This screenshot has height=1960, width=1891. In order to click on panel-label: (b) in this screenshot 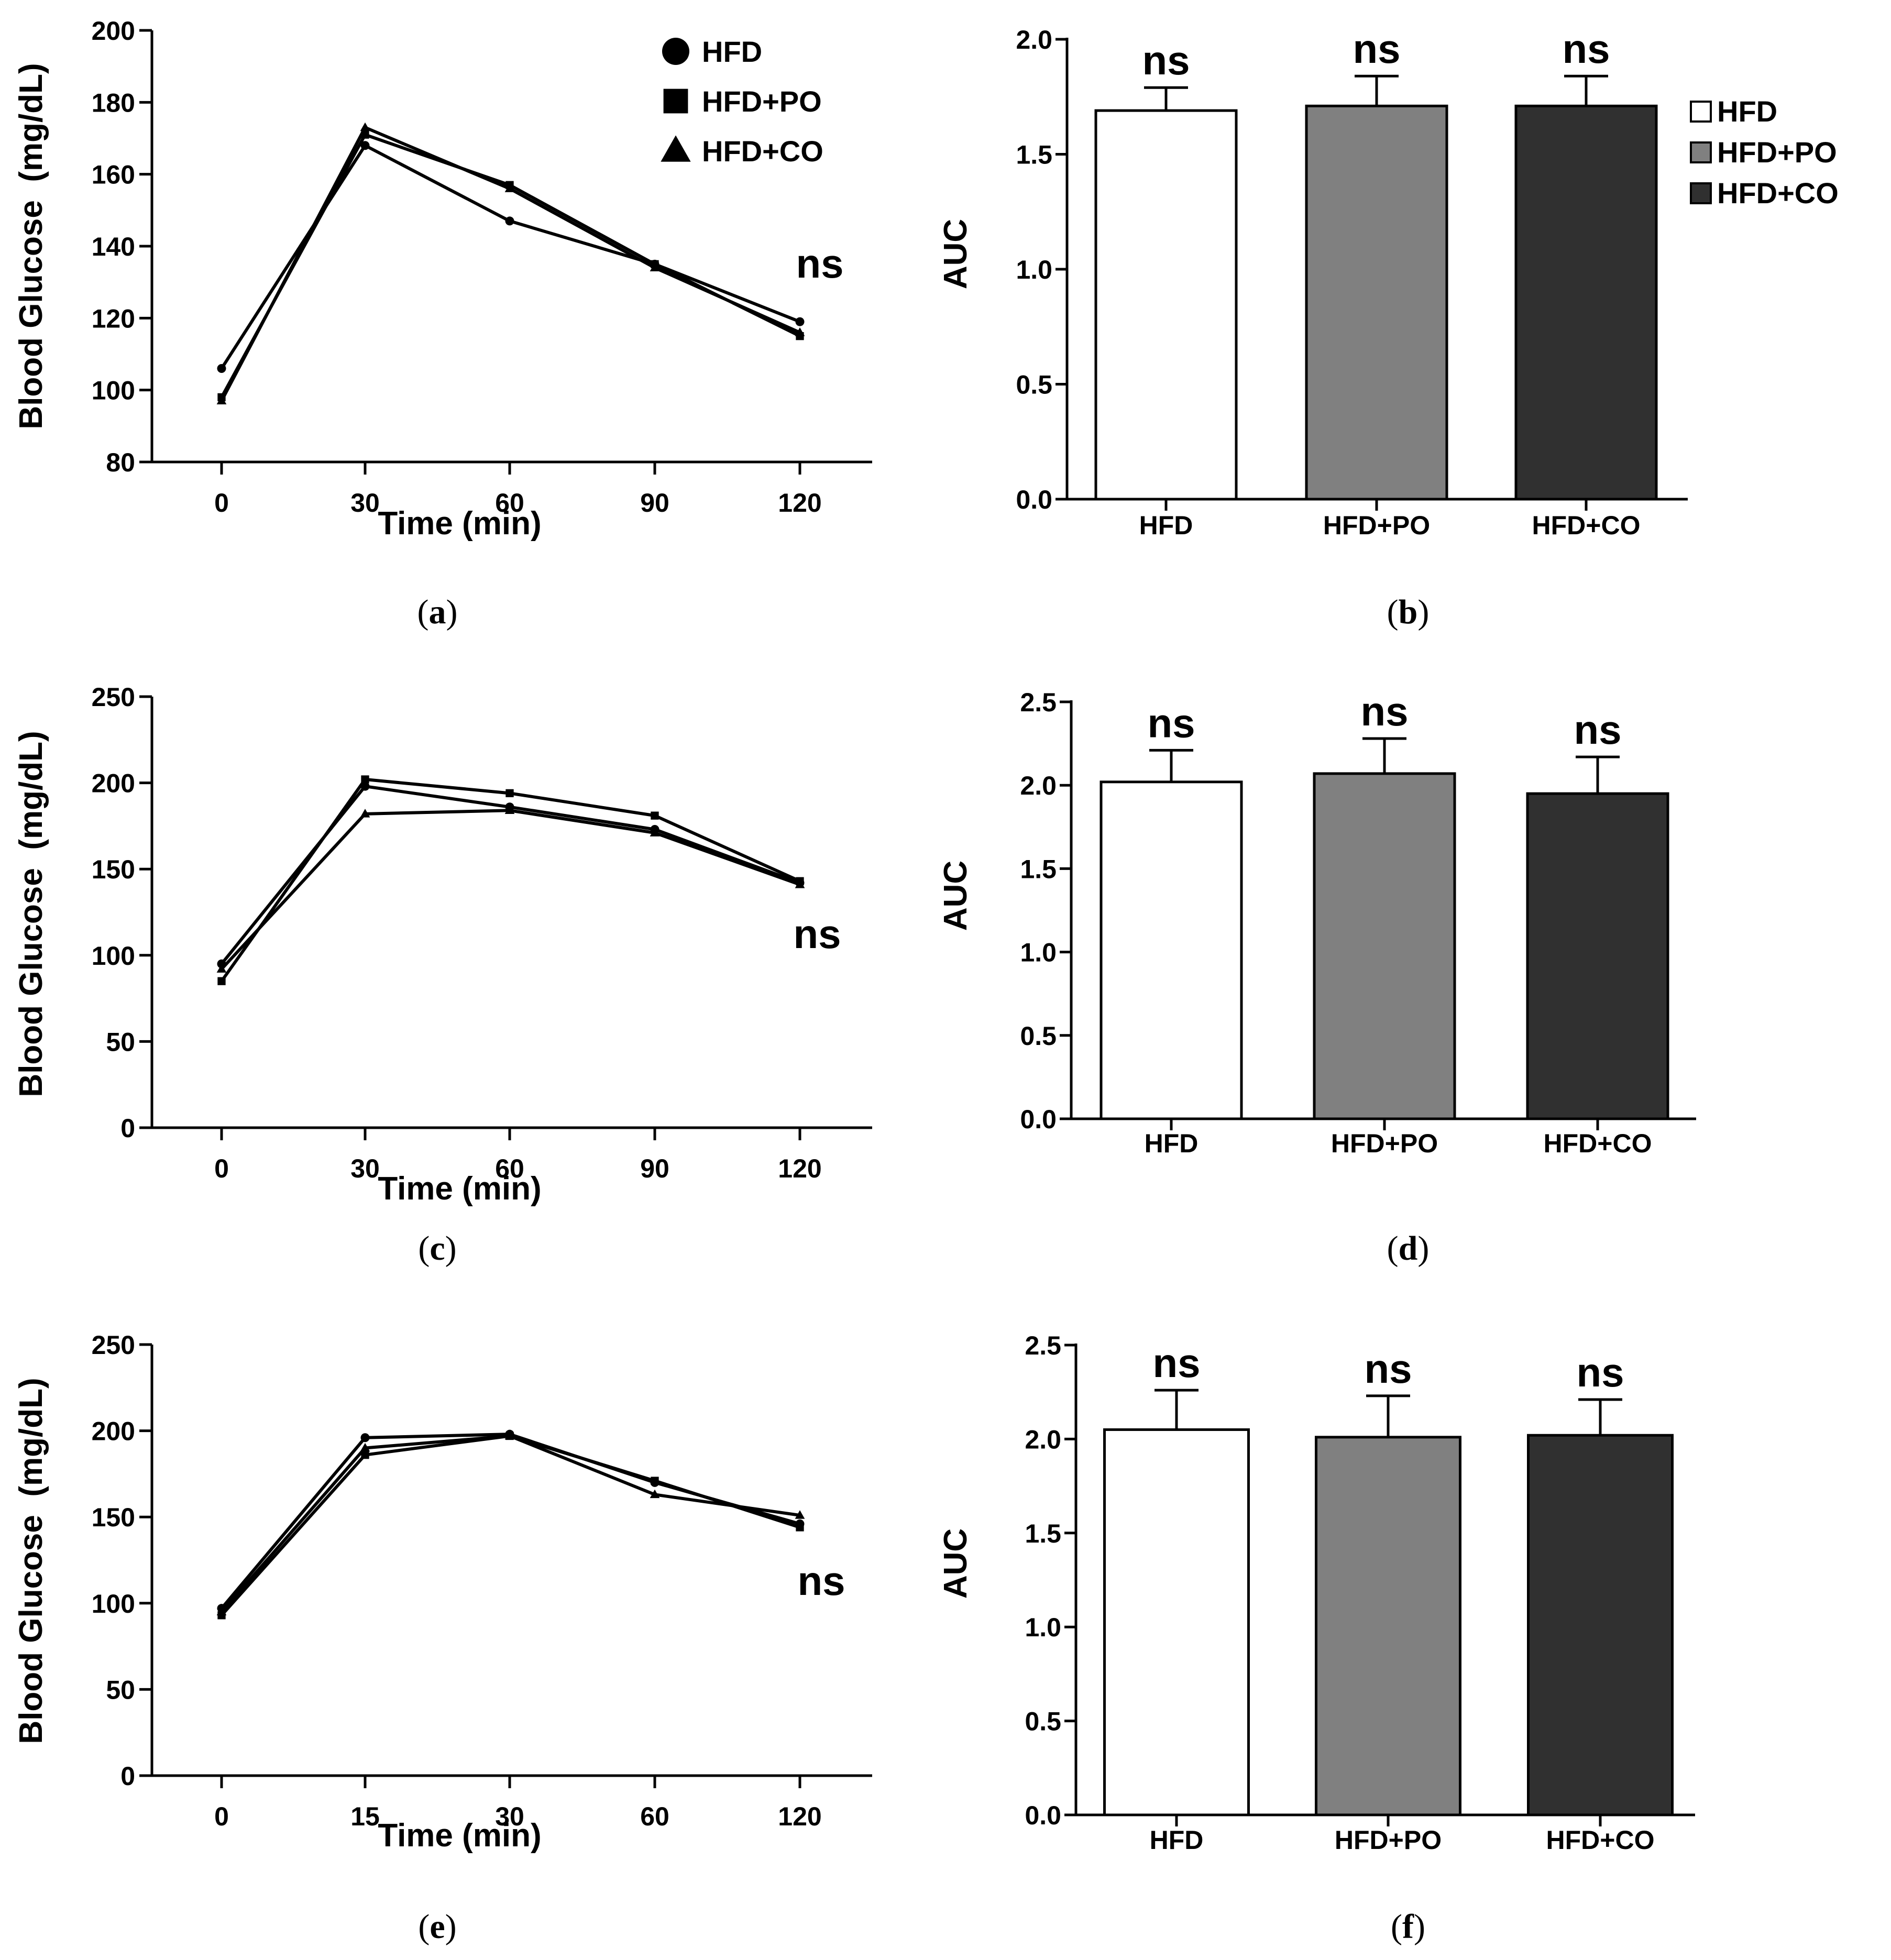, I will do `click(1408, 612)`.